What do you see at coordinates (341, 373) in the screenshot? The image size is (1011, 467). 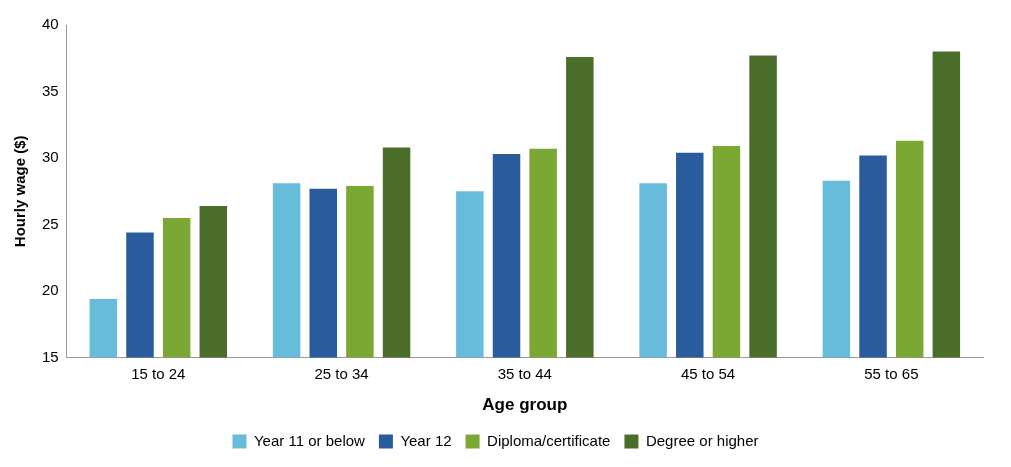 I see `x-tick-label: 25 to 34` at bounding box center [341, 373].